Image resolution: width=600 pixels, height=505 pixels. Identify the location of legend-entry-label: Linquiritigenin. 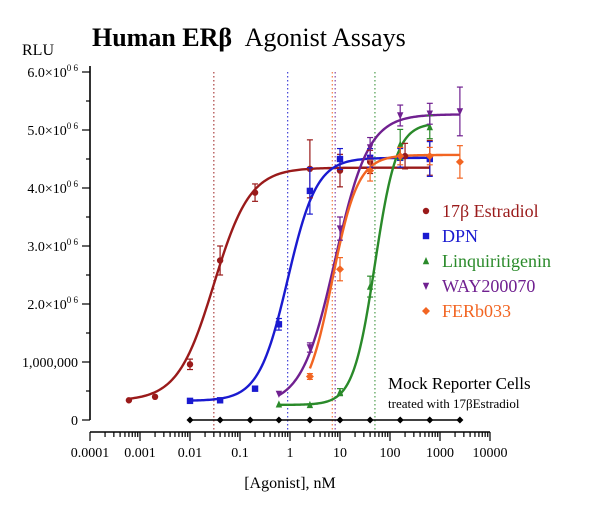
(496, 261).